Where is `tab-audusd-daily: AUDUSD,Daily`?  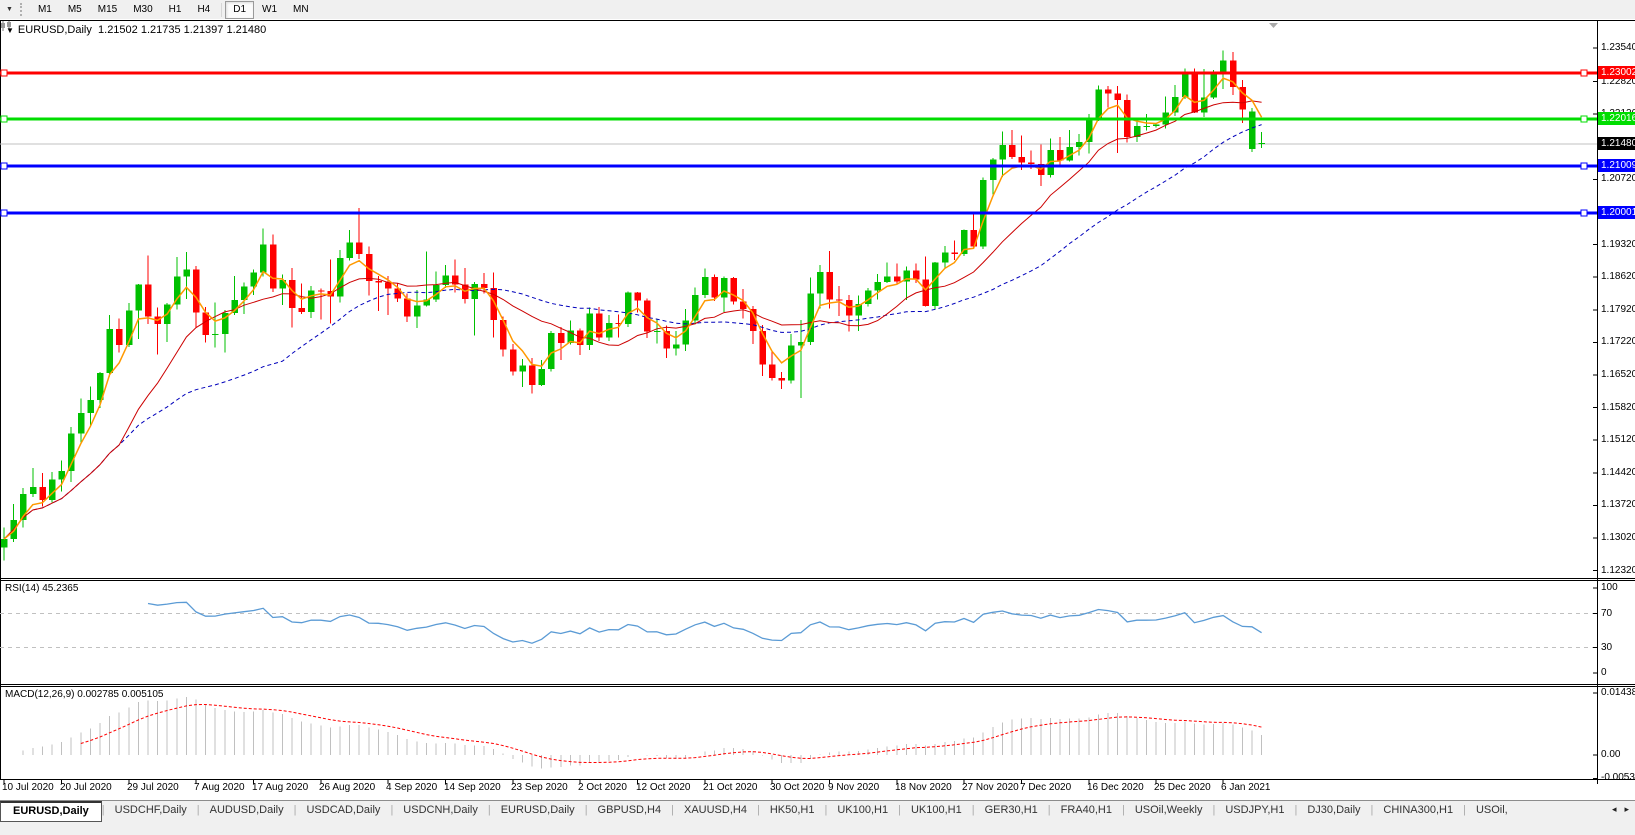
tab-audusd-daily: AUDUSD,Daily is located at coordinates (246, 810).